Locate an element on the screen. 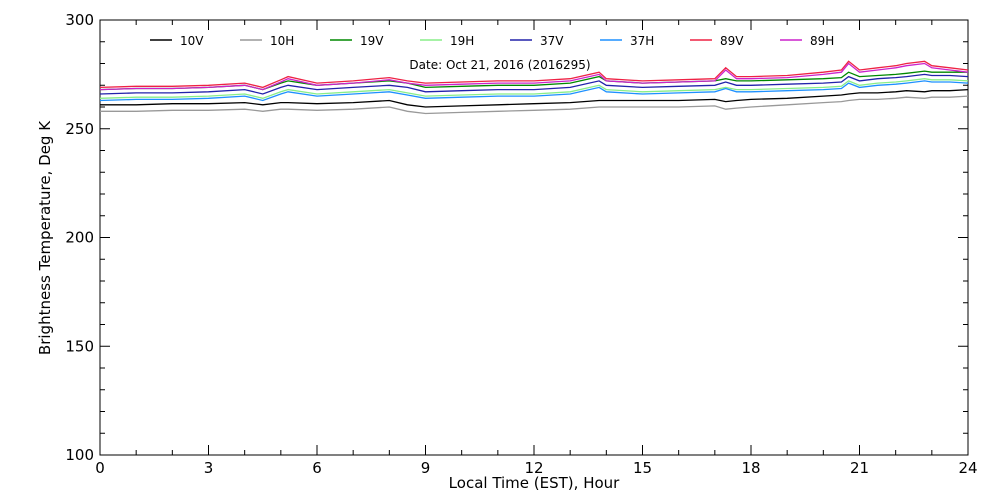  x-tick-label: 18 is located at coordinates (750, 468).